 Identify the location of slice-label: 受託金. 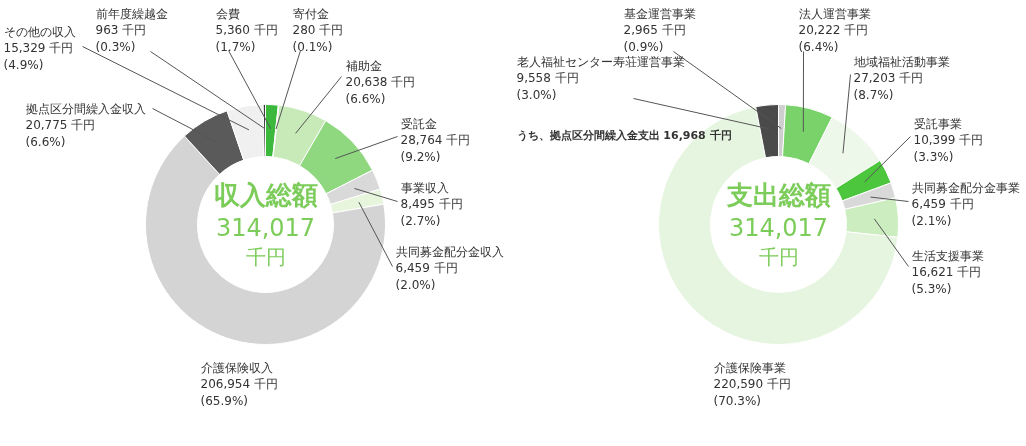
(418, 123).